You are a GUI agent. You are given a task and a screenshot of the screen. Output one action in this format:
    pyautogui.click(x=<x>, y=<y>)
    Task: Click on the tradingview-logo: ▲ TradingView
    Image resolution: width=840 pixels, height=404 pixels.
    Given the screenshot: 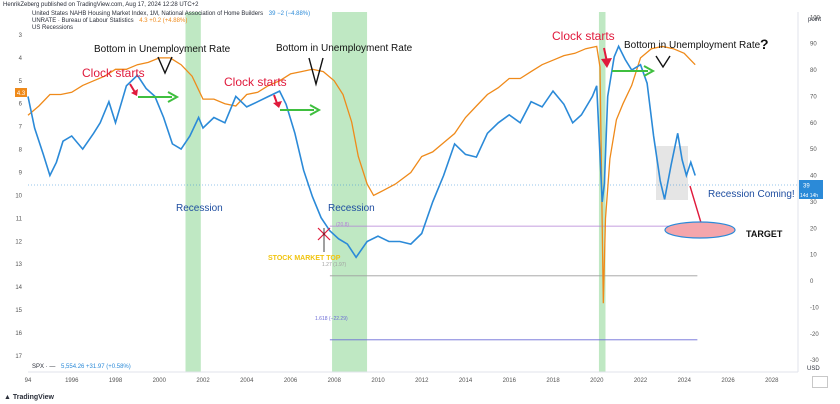 What is the action you would take?
    pyautogui.click(x=29, y=397)
    